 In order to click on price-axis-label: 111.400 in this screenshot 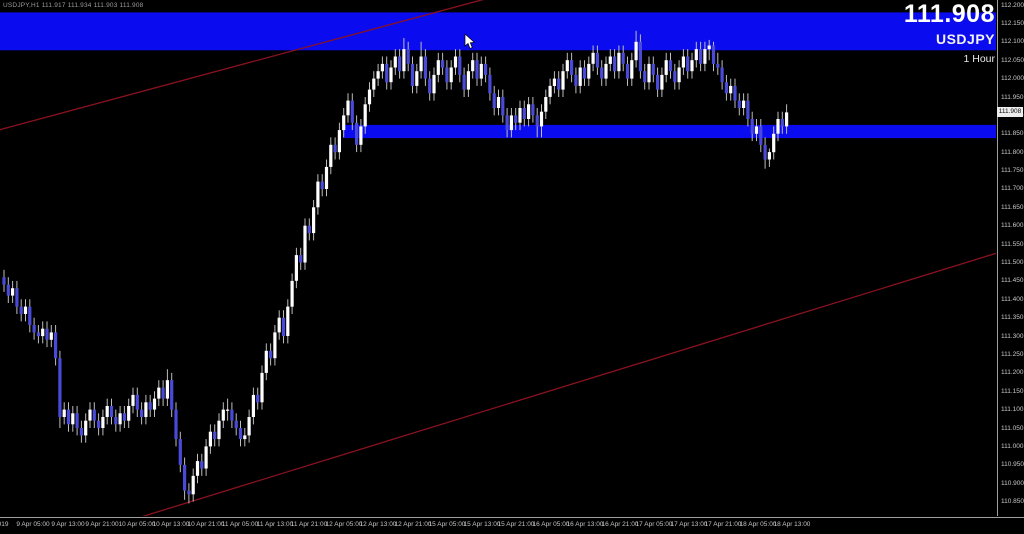, I will do `click(1012, 299)`.